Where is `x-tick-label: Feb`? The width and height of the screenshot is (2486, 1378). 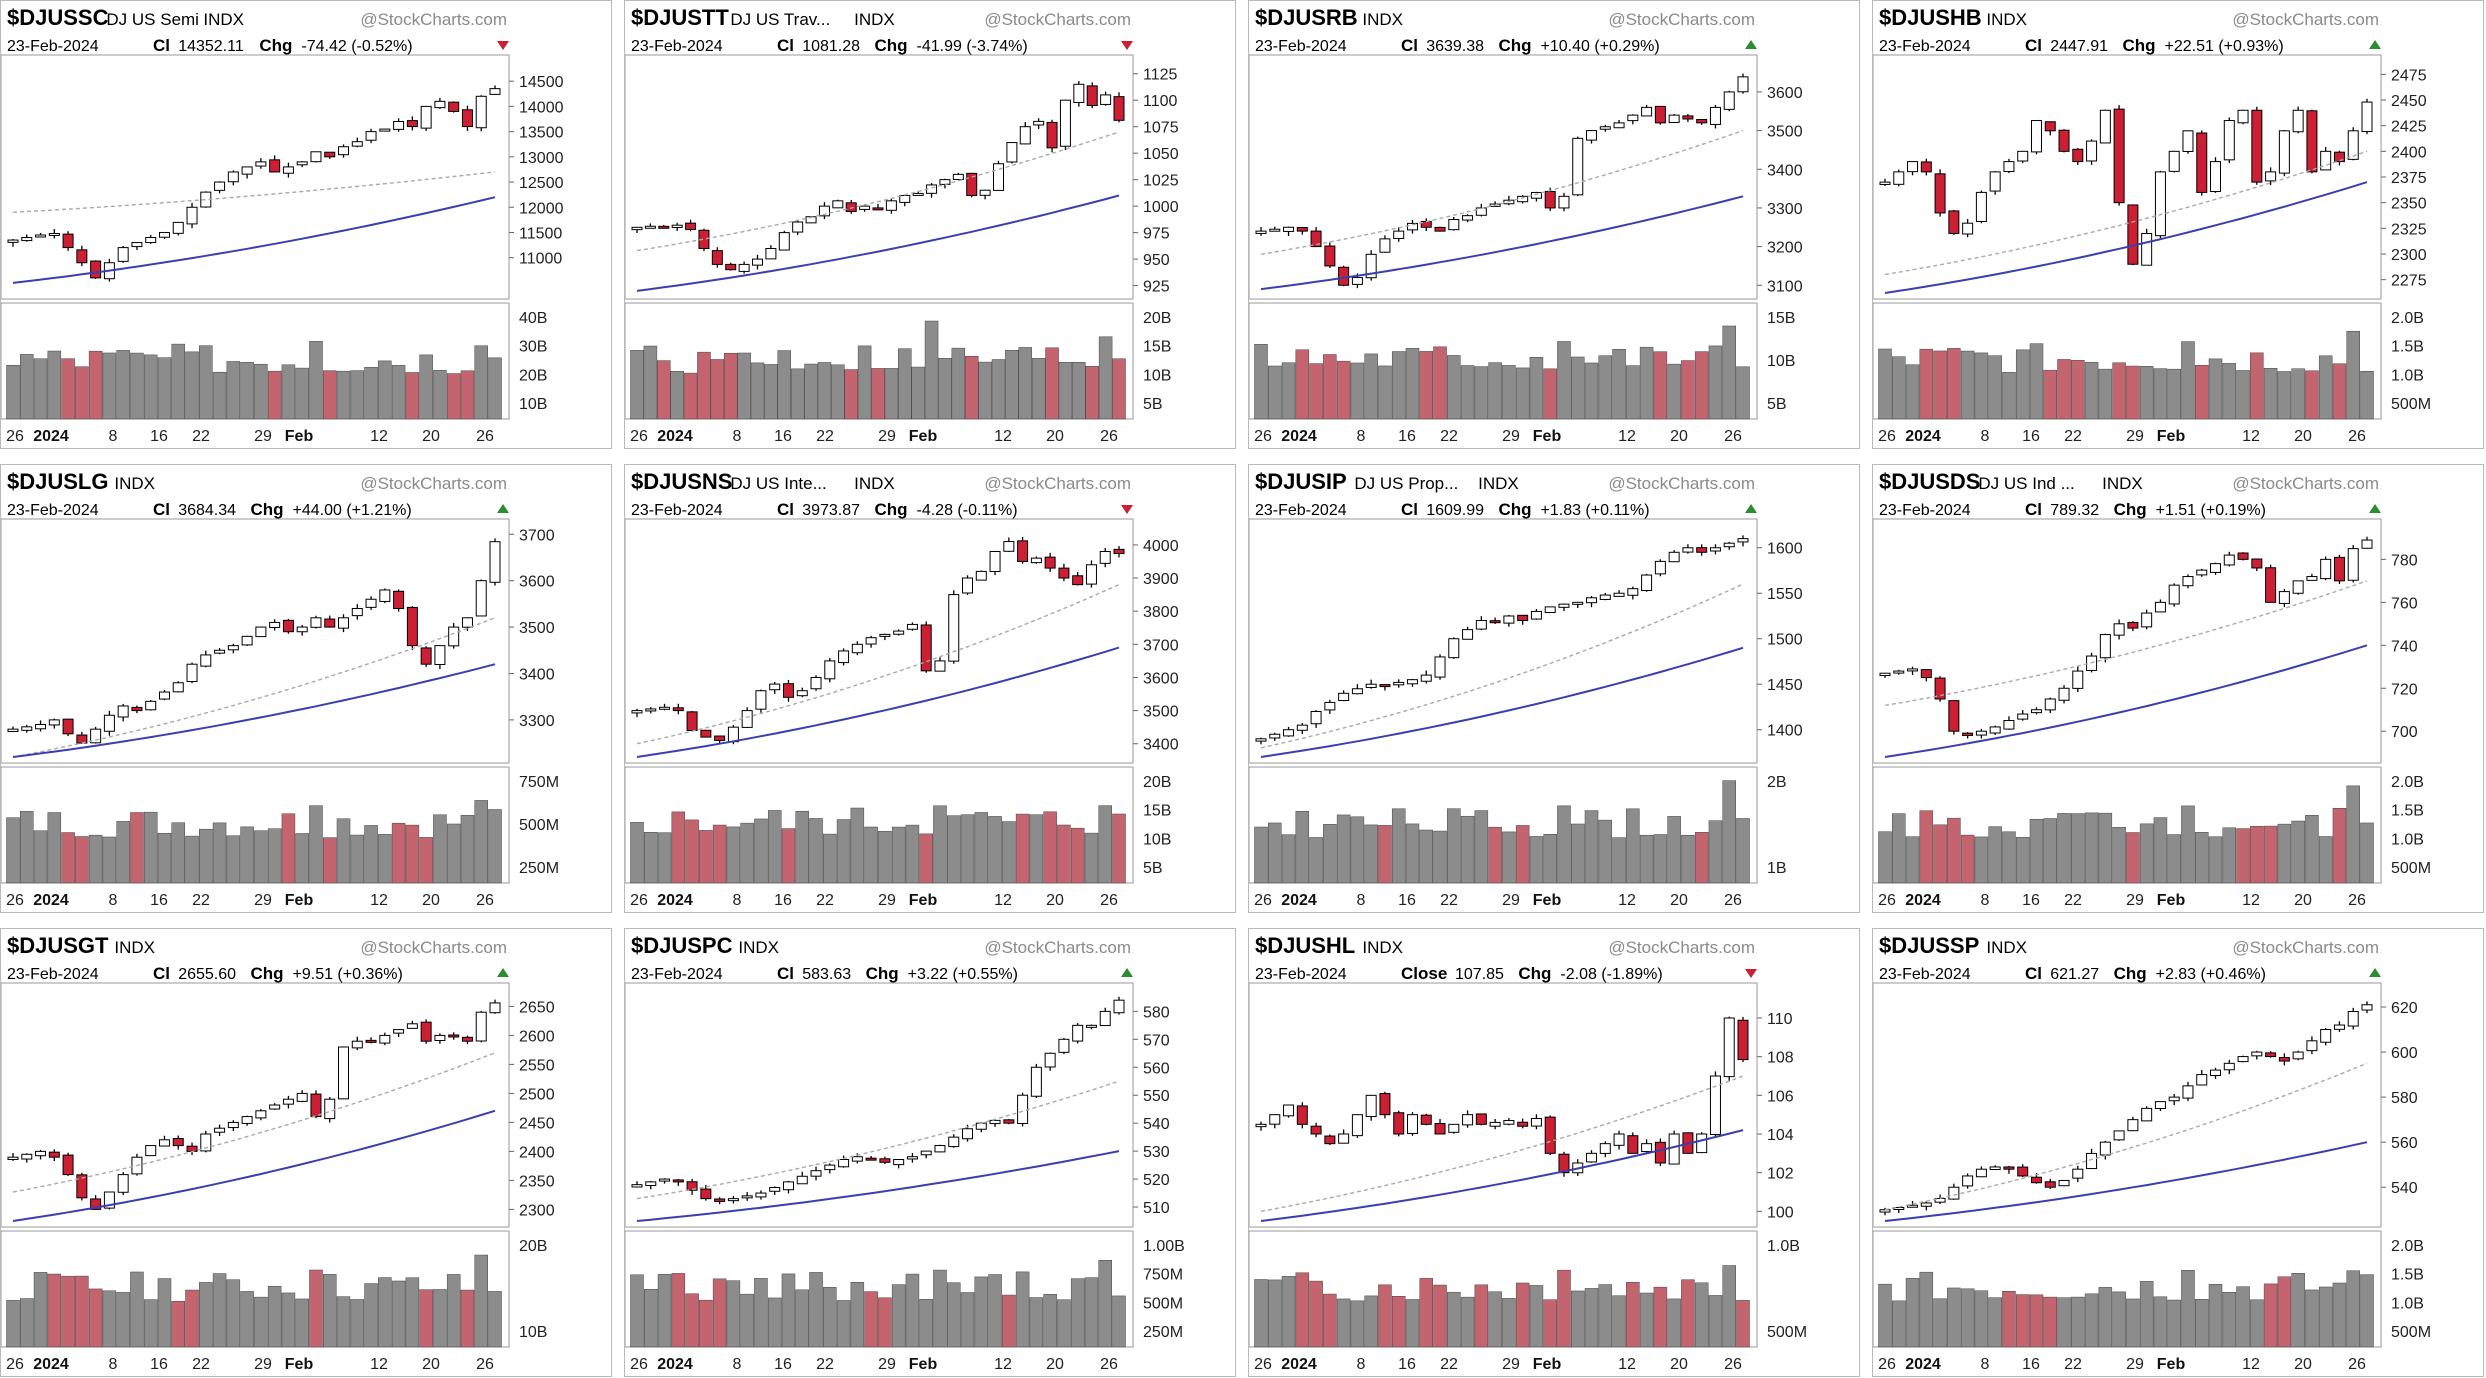
x-tick-label: Feb is located at coordinates (1547, 1364).